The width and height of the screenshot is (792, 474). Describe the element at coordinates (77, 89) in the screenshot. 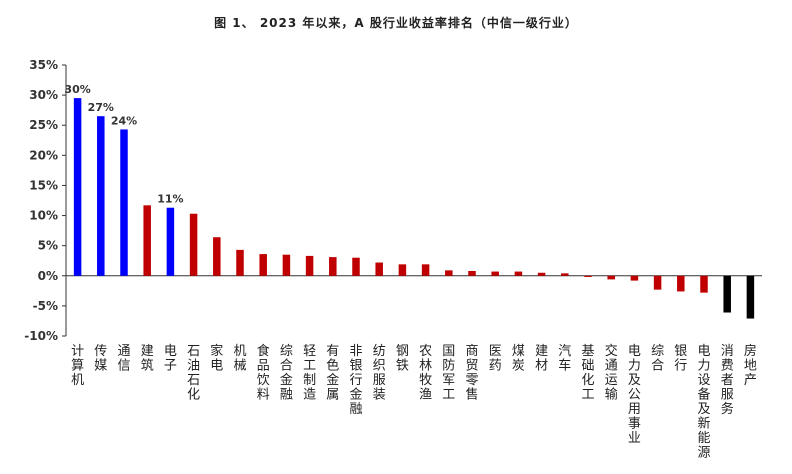

I see `data-label: 30%` at that location.